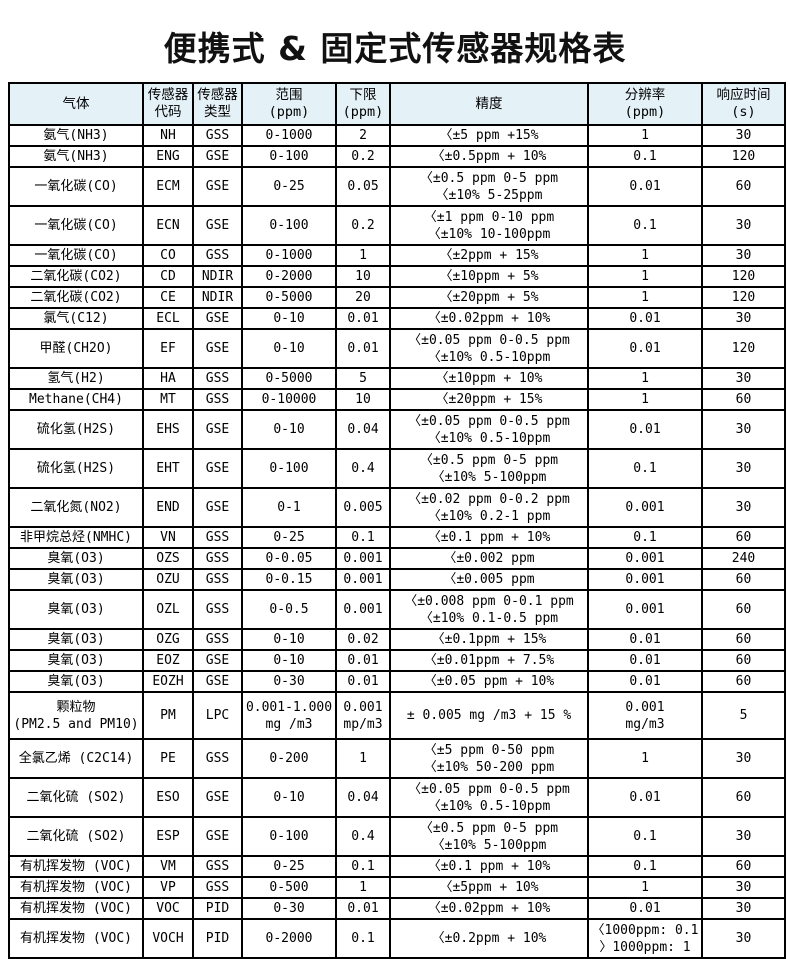 The width and height of the screenshot is (790, 959). I want to click on cell-gas-line: 氯气(C12), so click(76, 318).